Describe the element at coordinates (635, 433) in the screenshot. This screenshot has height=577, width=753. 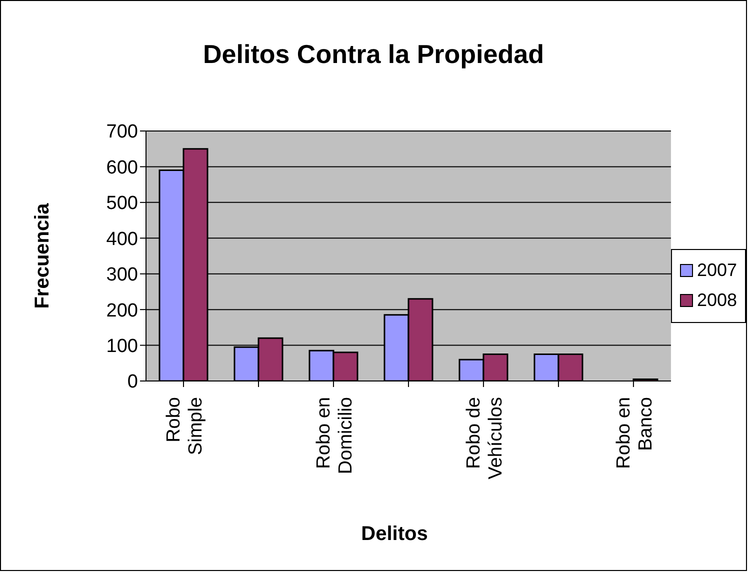
I see `x-tick-label: Robo en Banco` at that location.